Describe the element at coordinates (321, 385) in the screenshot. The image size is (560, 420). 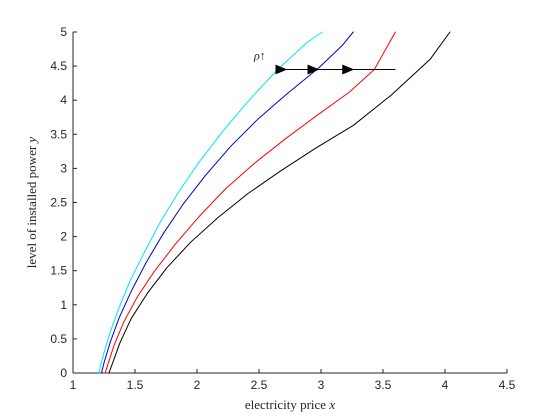
I see `x-tick-label: 3` at that location.